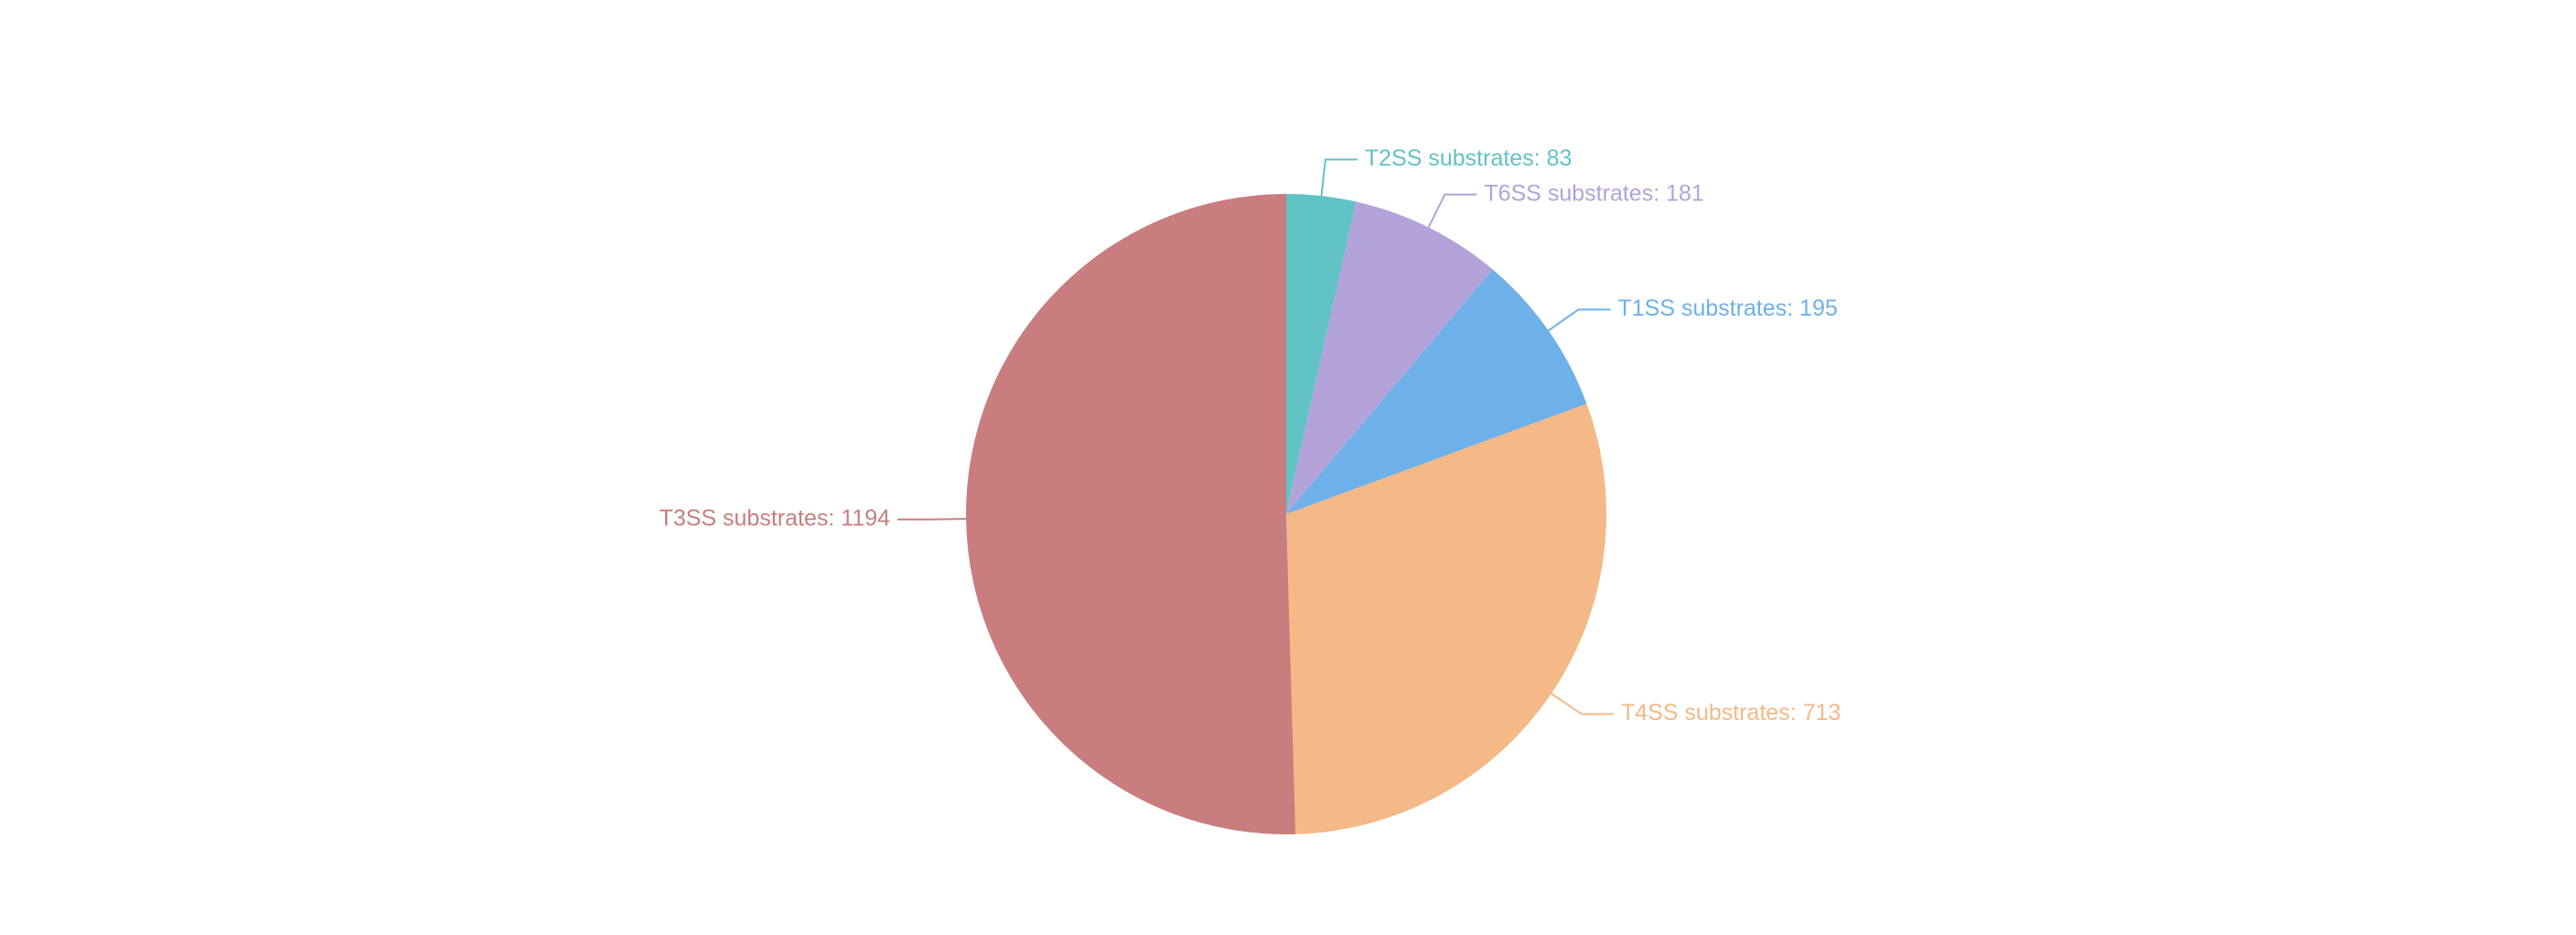 The image size is (2576, 935). Describe the element at coordinates (1727, 308) in the screenshot. I see `slice-label: T1SS substrates: 195` at that location.